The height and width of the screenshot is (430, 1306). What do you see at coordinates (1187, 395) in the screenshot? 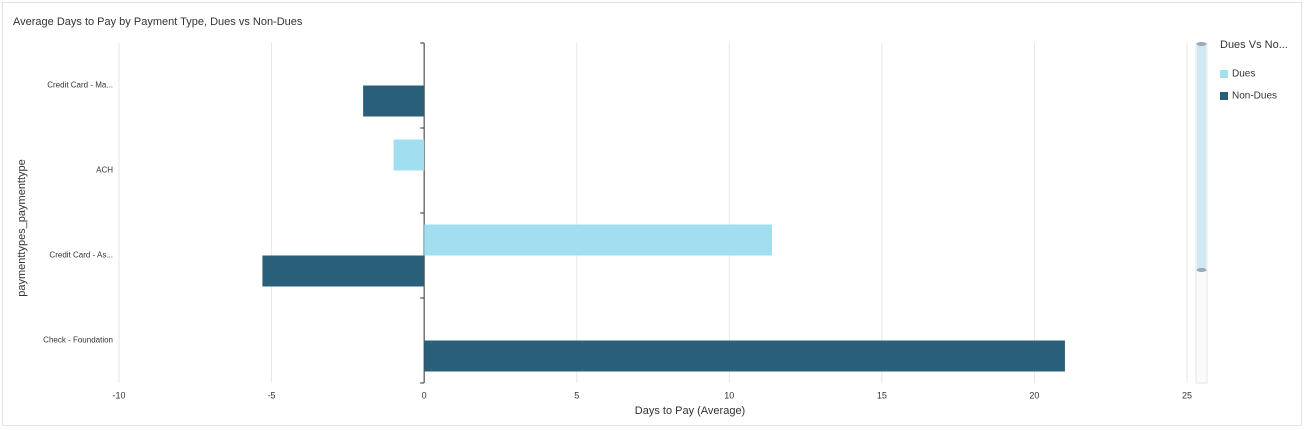
I see `x-tick-label: 25` at bounding box center [1187, 395].